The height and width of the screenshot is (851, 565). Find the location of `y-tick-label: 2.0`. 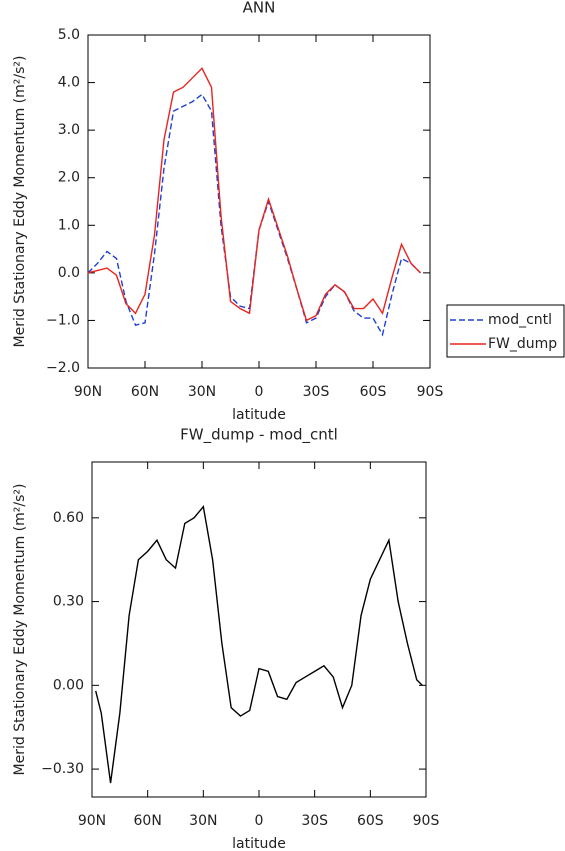

y-tick-label: 2.0 is located at coordinates (69, 178).